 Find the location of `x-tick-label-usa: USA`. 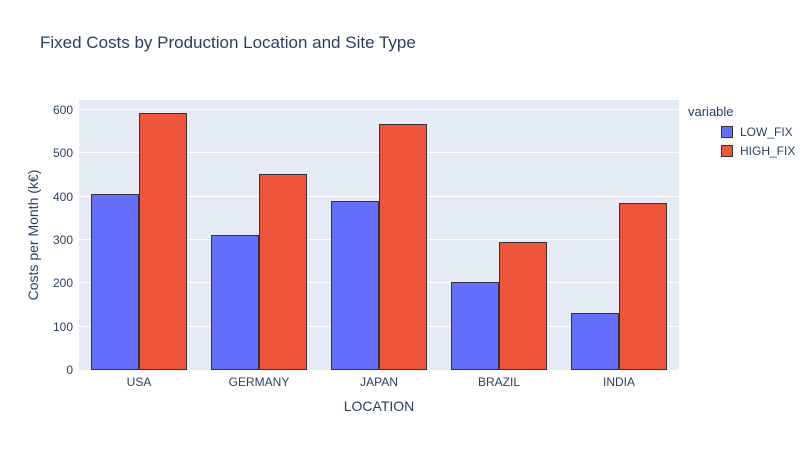

x-tick-label-usa: USA is located at coordinates (139, 382).